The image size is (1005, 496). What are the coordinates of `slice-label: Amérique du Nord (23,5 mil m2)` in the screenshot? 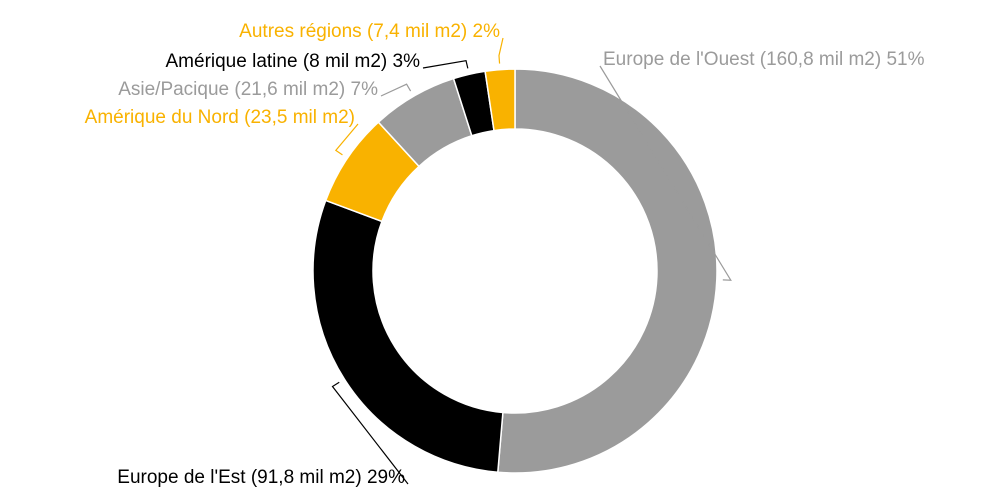 It's located at (220, 117).